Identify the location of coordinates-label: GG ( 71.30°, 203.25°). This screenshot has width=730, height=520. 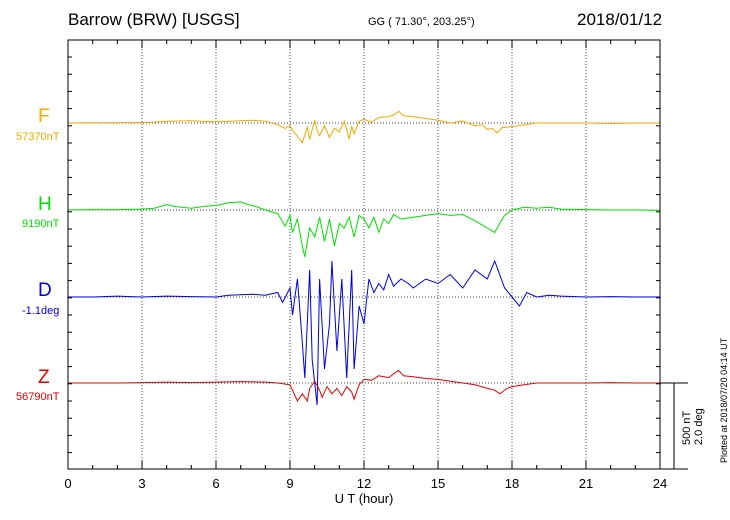
(421, 22).